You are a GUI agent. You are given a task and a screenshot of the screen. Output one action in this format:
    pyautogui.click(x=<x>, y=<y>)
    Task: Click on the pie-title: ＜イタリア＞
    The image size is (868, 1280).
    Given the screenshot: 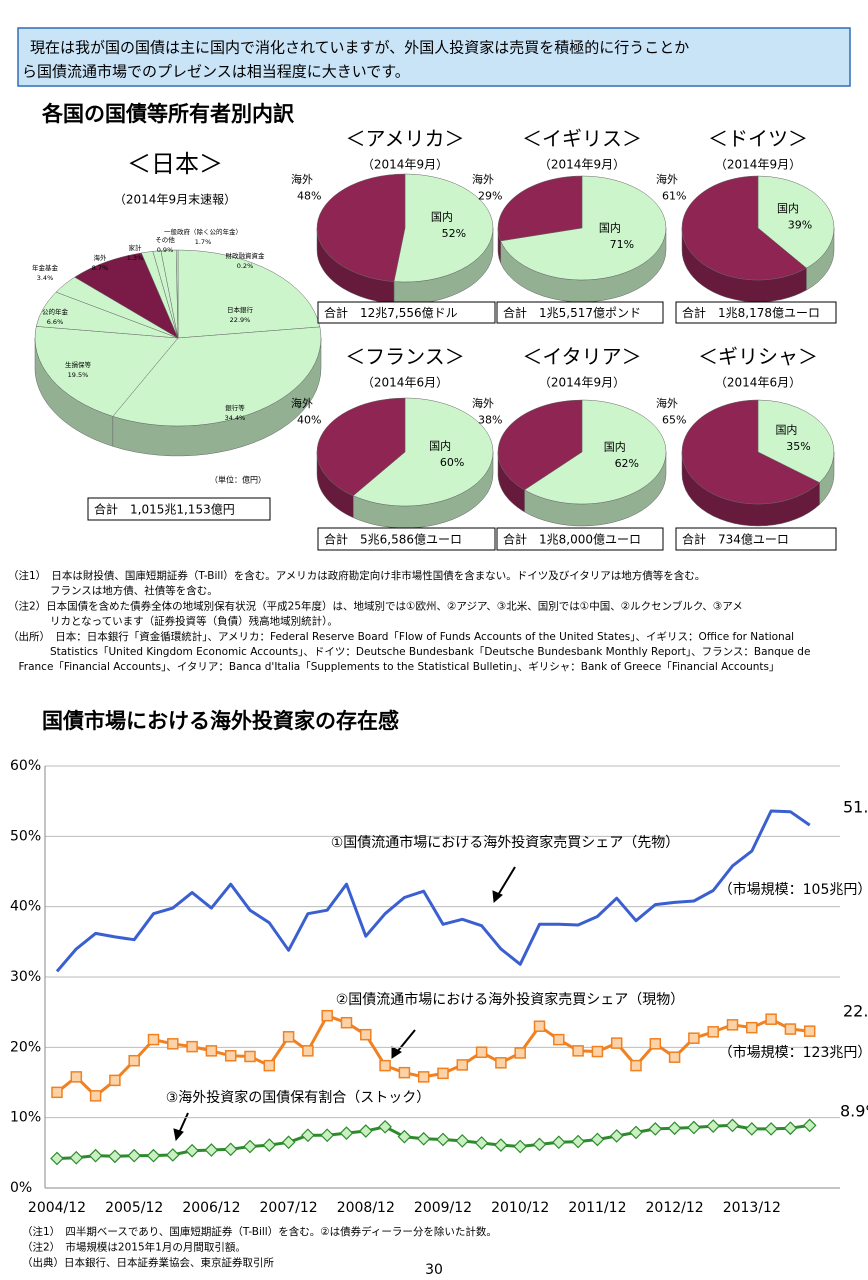 What is the action you would take?
    pyautogui.click(x=581, y=357)
    